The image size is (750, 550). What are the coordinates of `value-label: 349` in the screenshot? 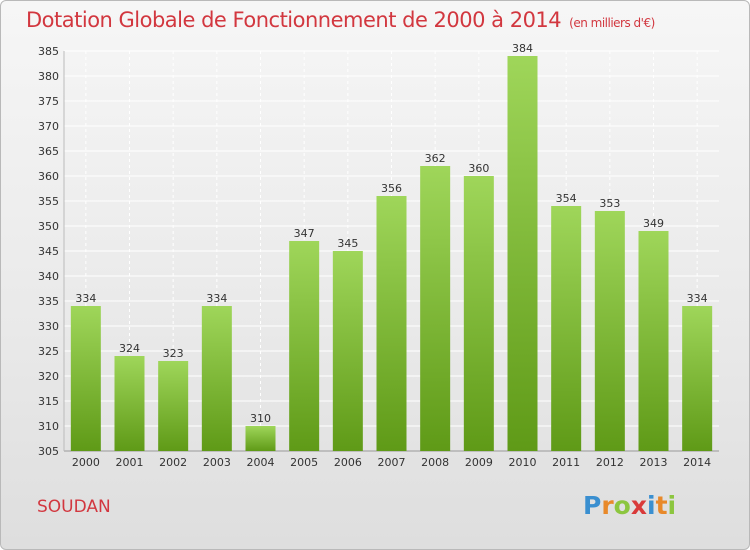 It's located at (653, 223).